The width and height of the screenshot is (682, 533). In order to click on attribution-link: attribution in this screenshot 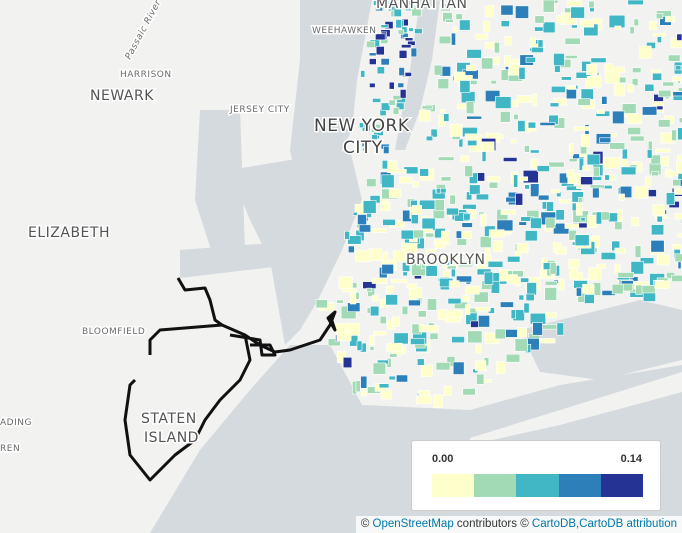, I will do `click(651, 524)`.